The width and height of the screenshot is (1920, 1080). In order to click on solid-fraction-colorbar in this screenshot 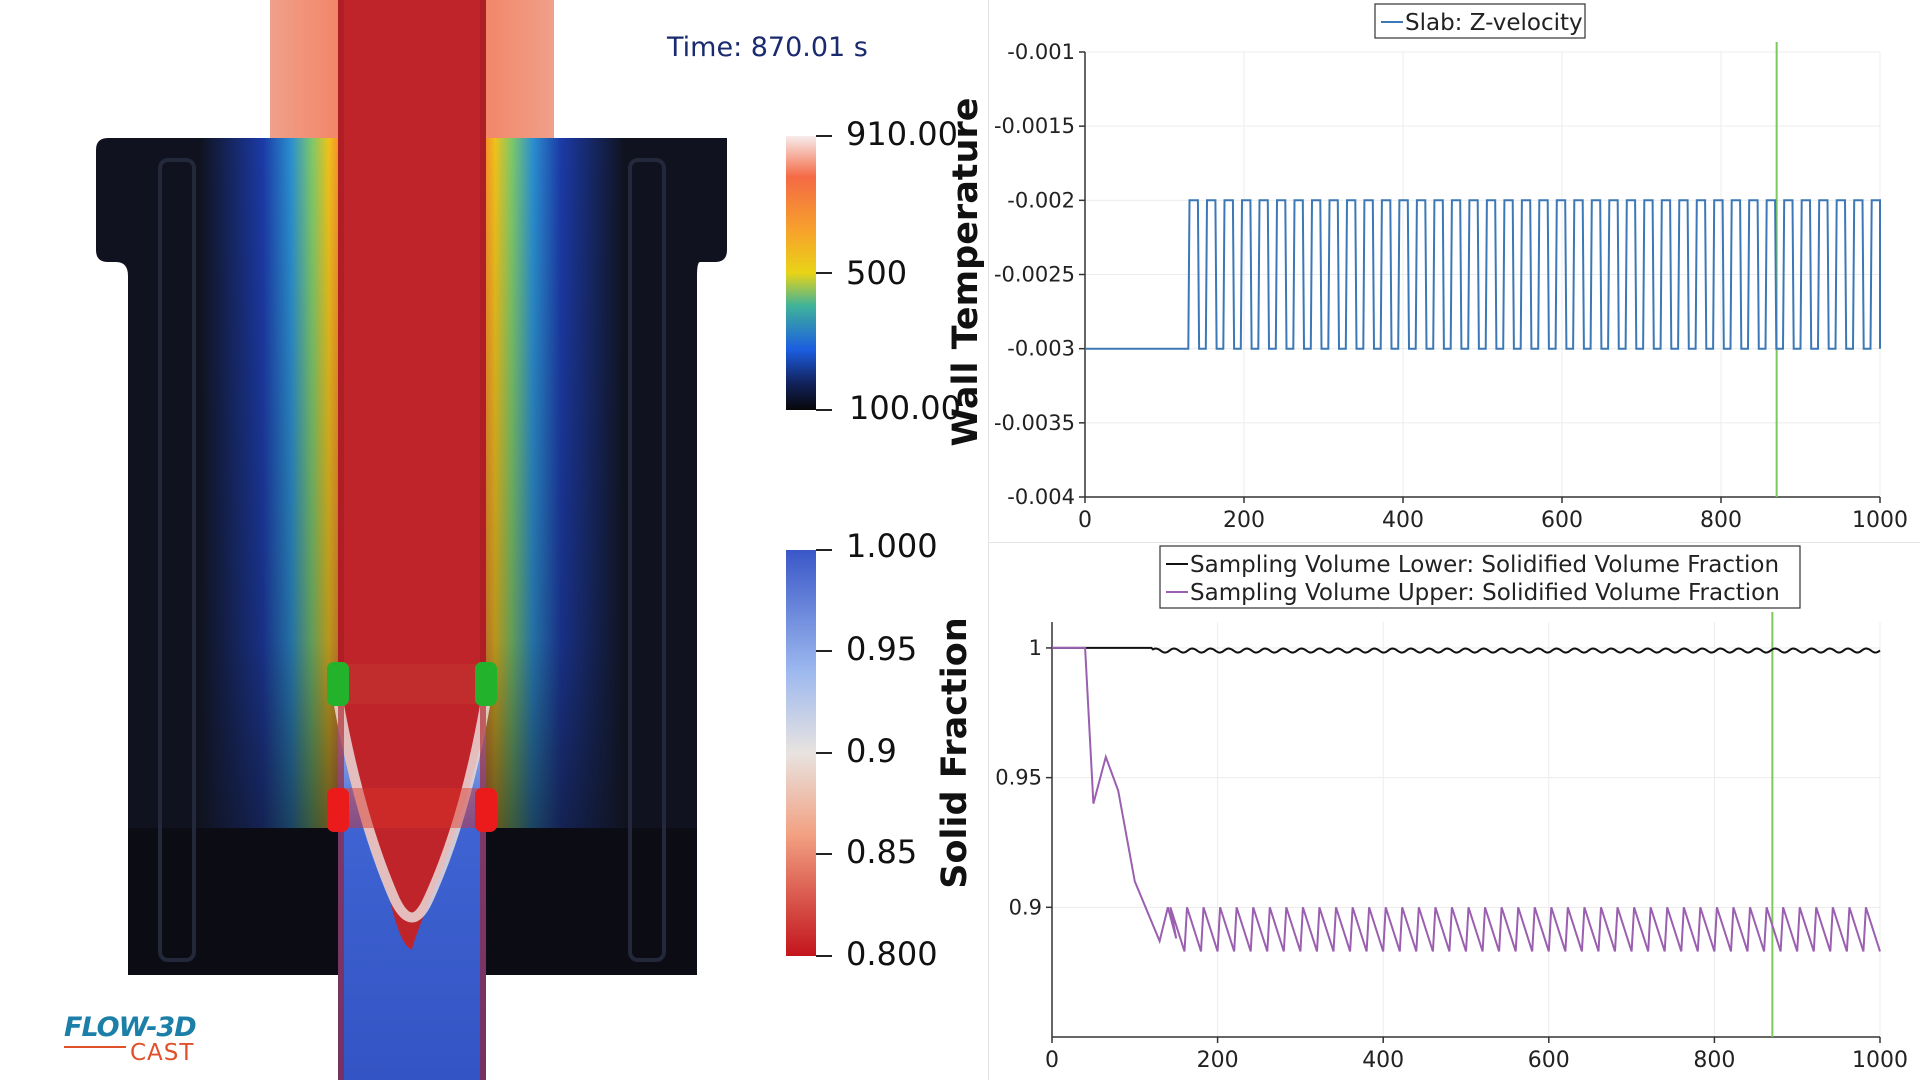, I will do `click(801, 753)`.